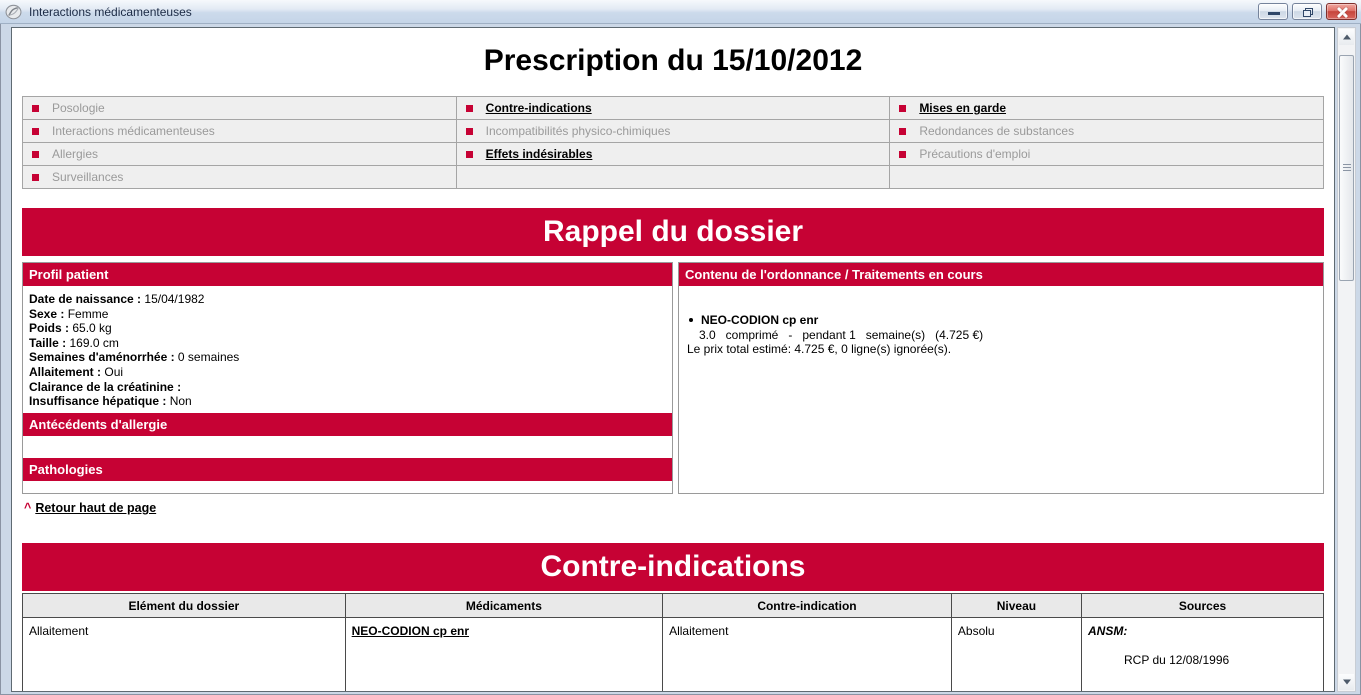 The width and height of the screenshot is (1361, 695). I want to click on patient-field: Allaitement : Oui, so click(76, 371).